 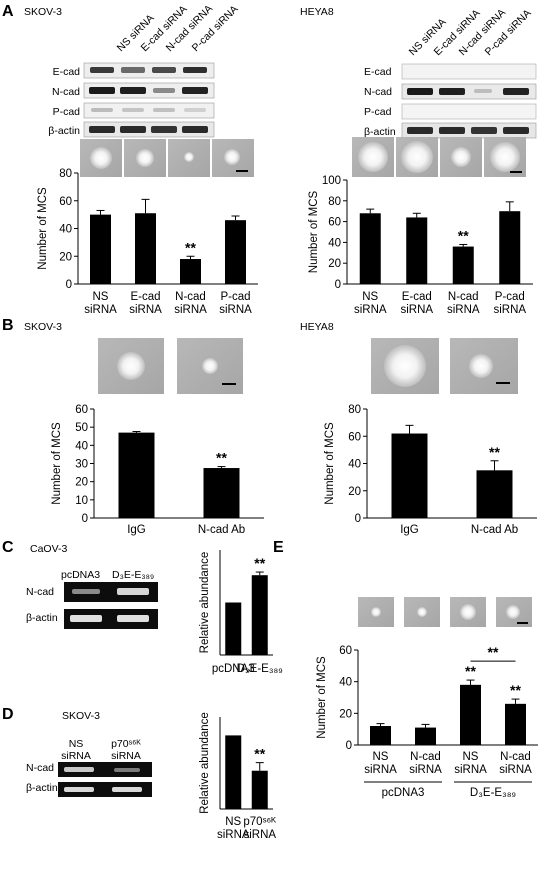 I want to click on category-label: D₃E-E₃₈₉, so click(x=260, y=669).